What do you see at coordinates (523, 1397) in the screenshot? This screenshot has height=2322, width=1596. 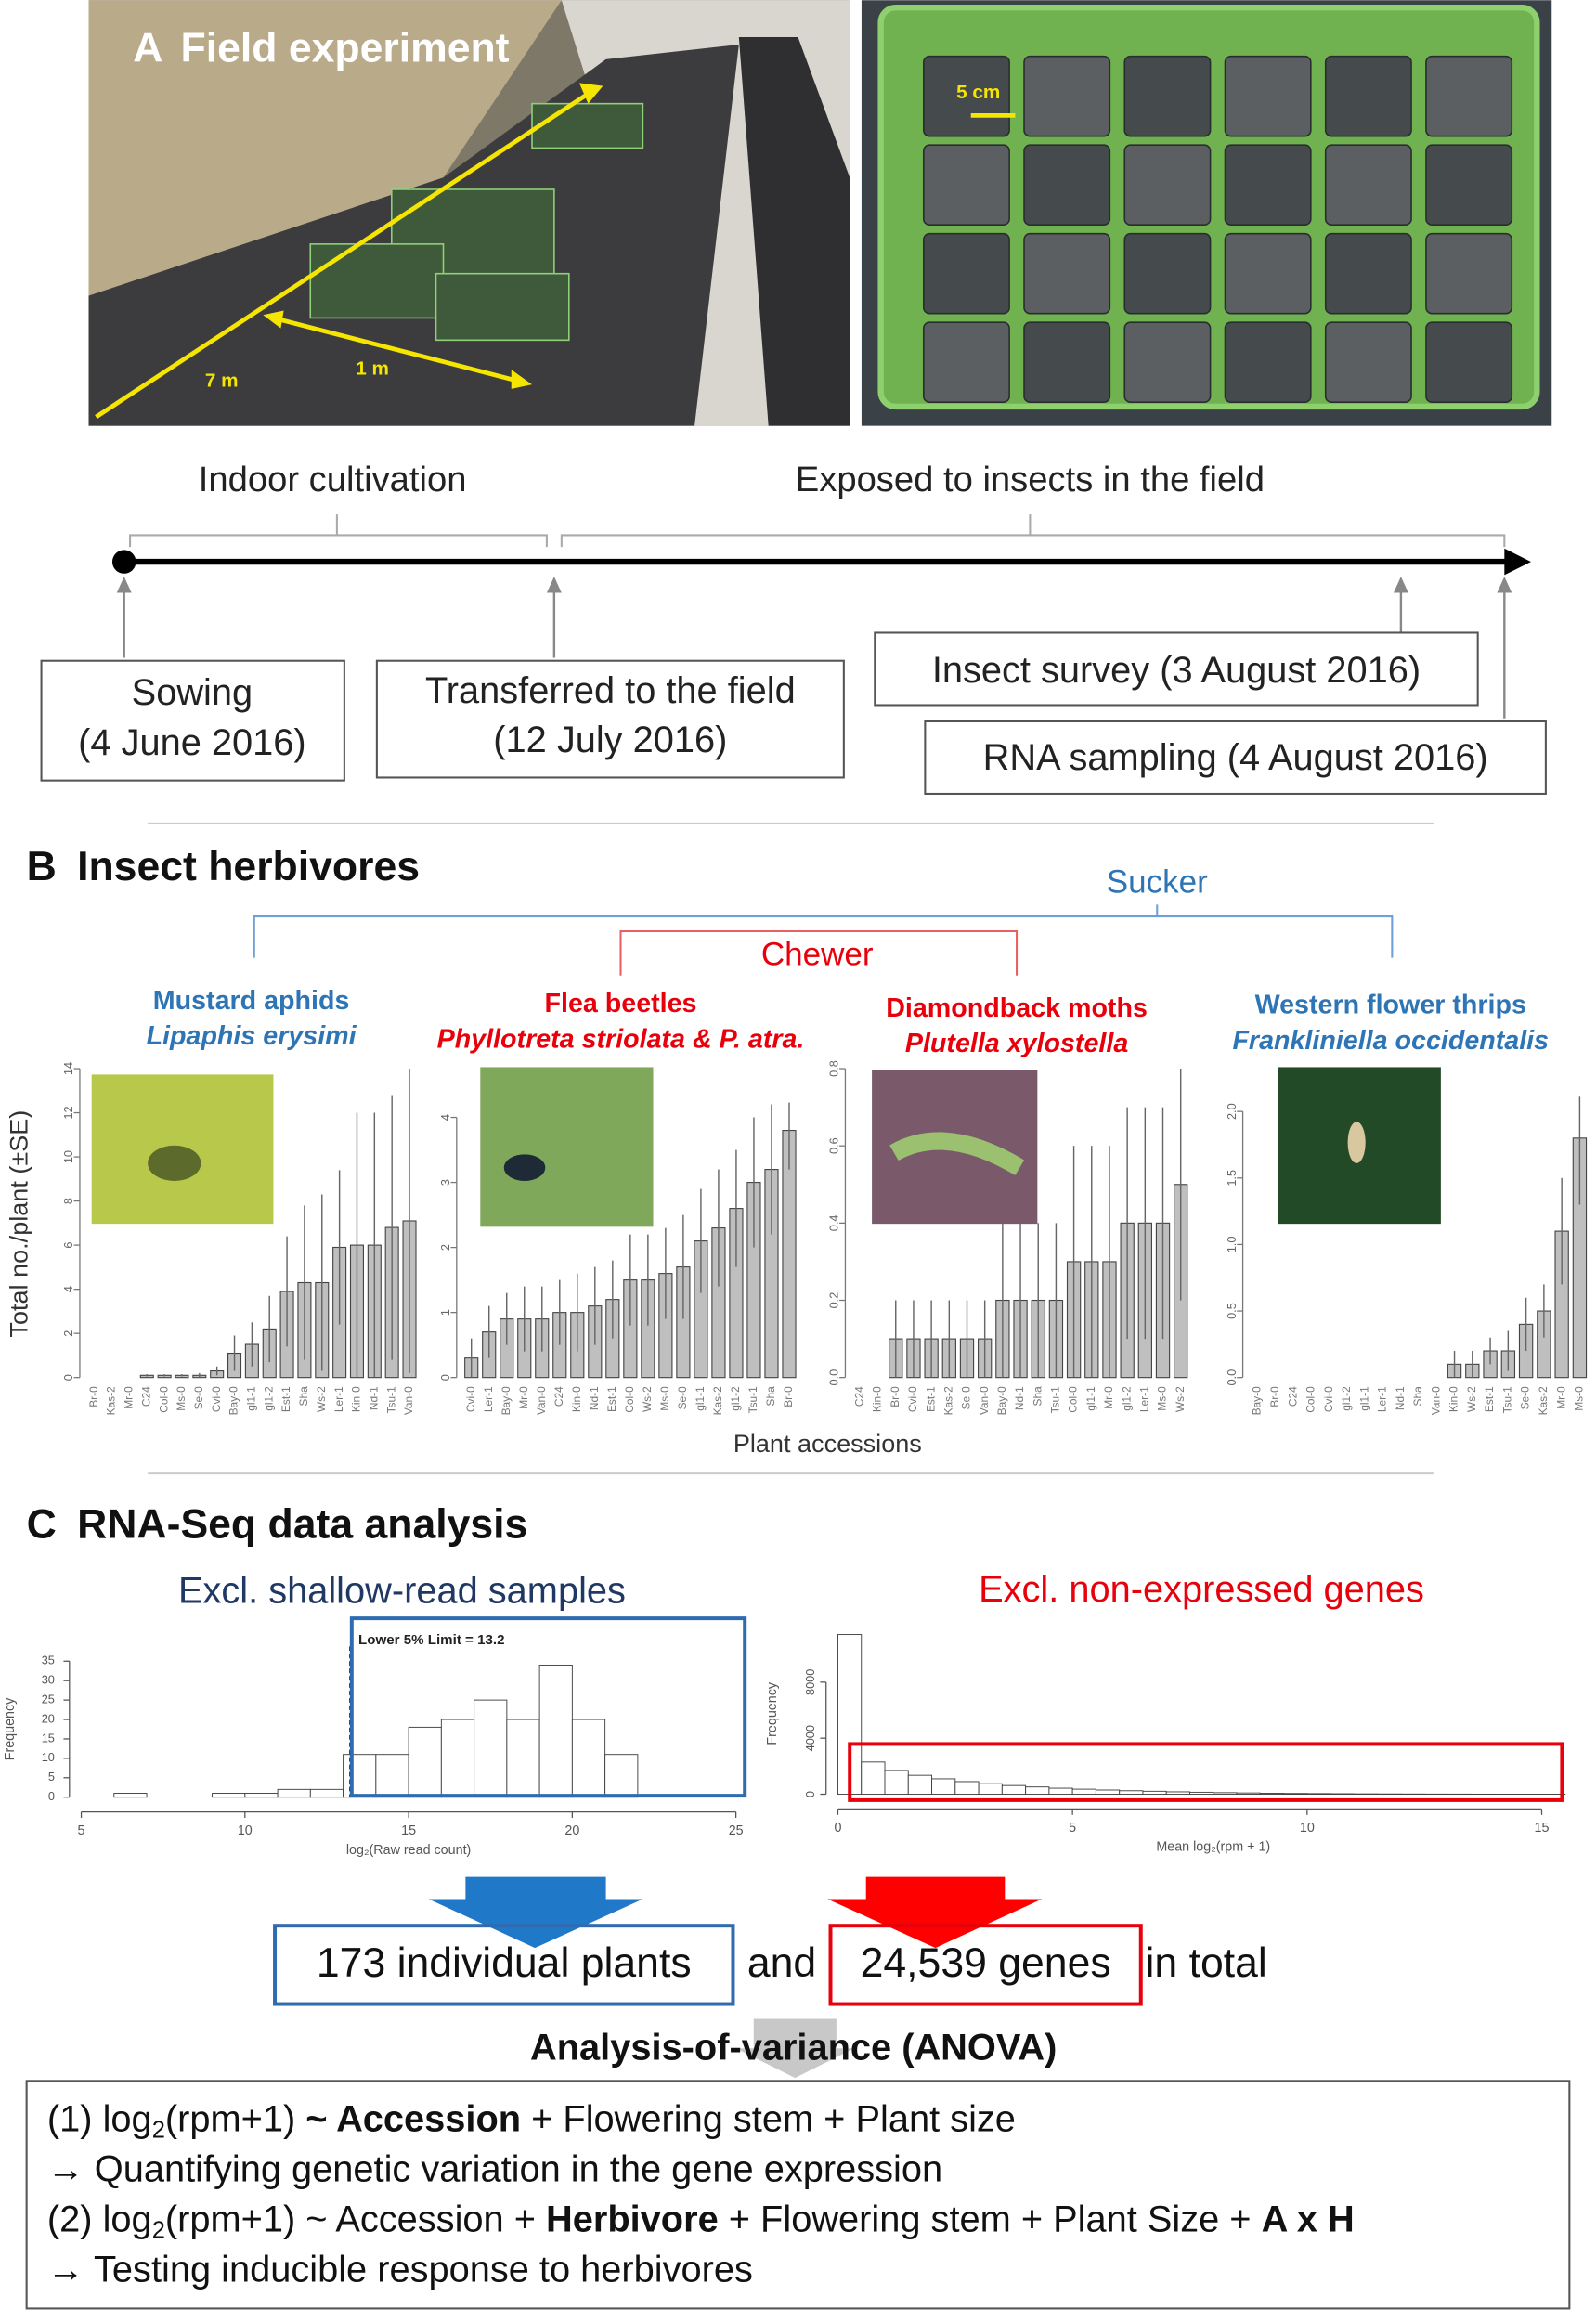 I see `x-tick-label: Mr-0` at bounding box center [523, 1397].